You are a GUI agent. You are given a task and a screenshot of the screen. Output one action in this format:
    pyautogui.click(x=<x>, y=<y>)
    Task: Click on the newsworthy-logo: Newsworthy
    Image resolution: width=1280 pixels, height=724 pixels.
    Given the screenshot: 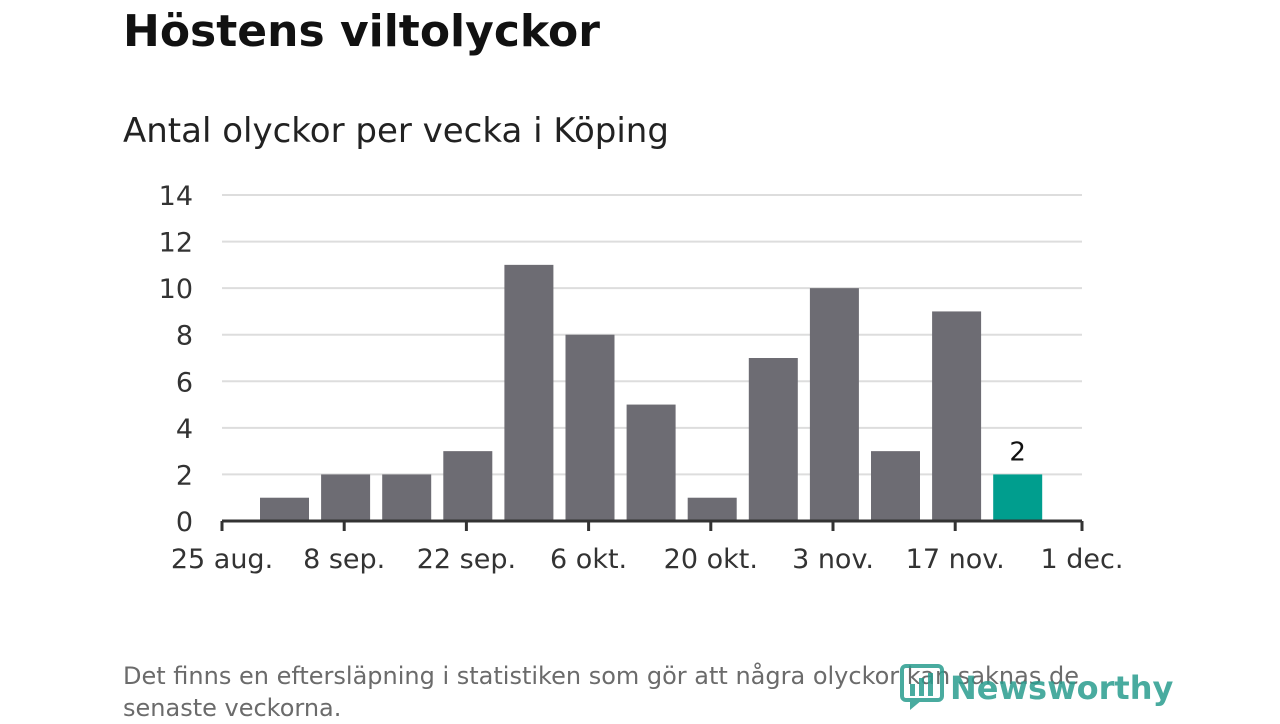 What is the action you would take?
    pyautogui.click(x=1036, y=688)
    